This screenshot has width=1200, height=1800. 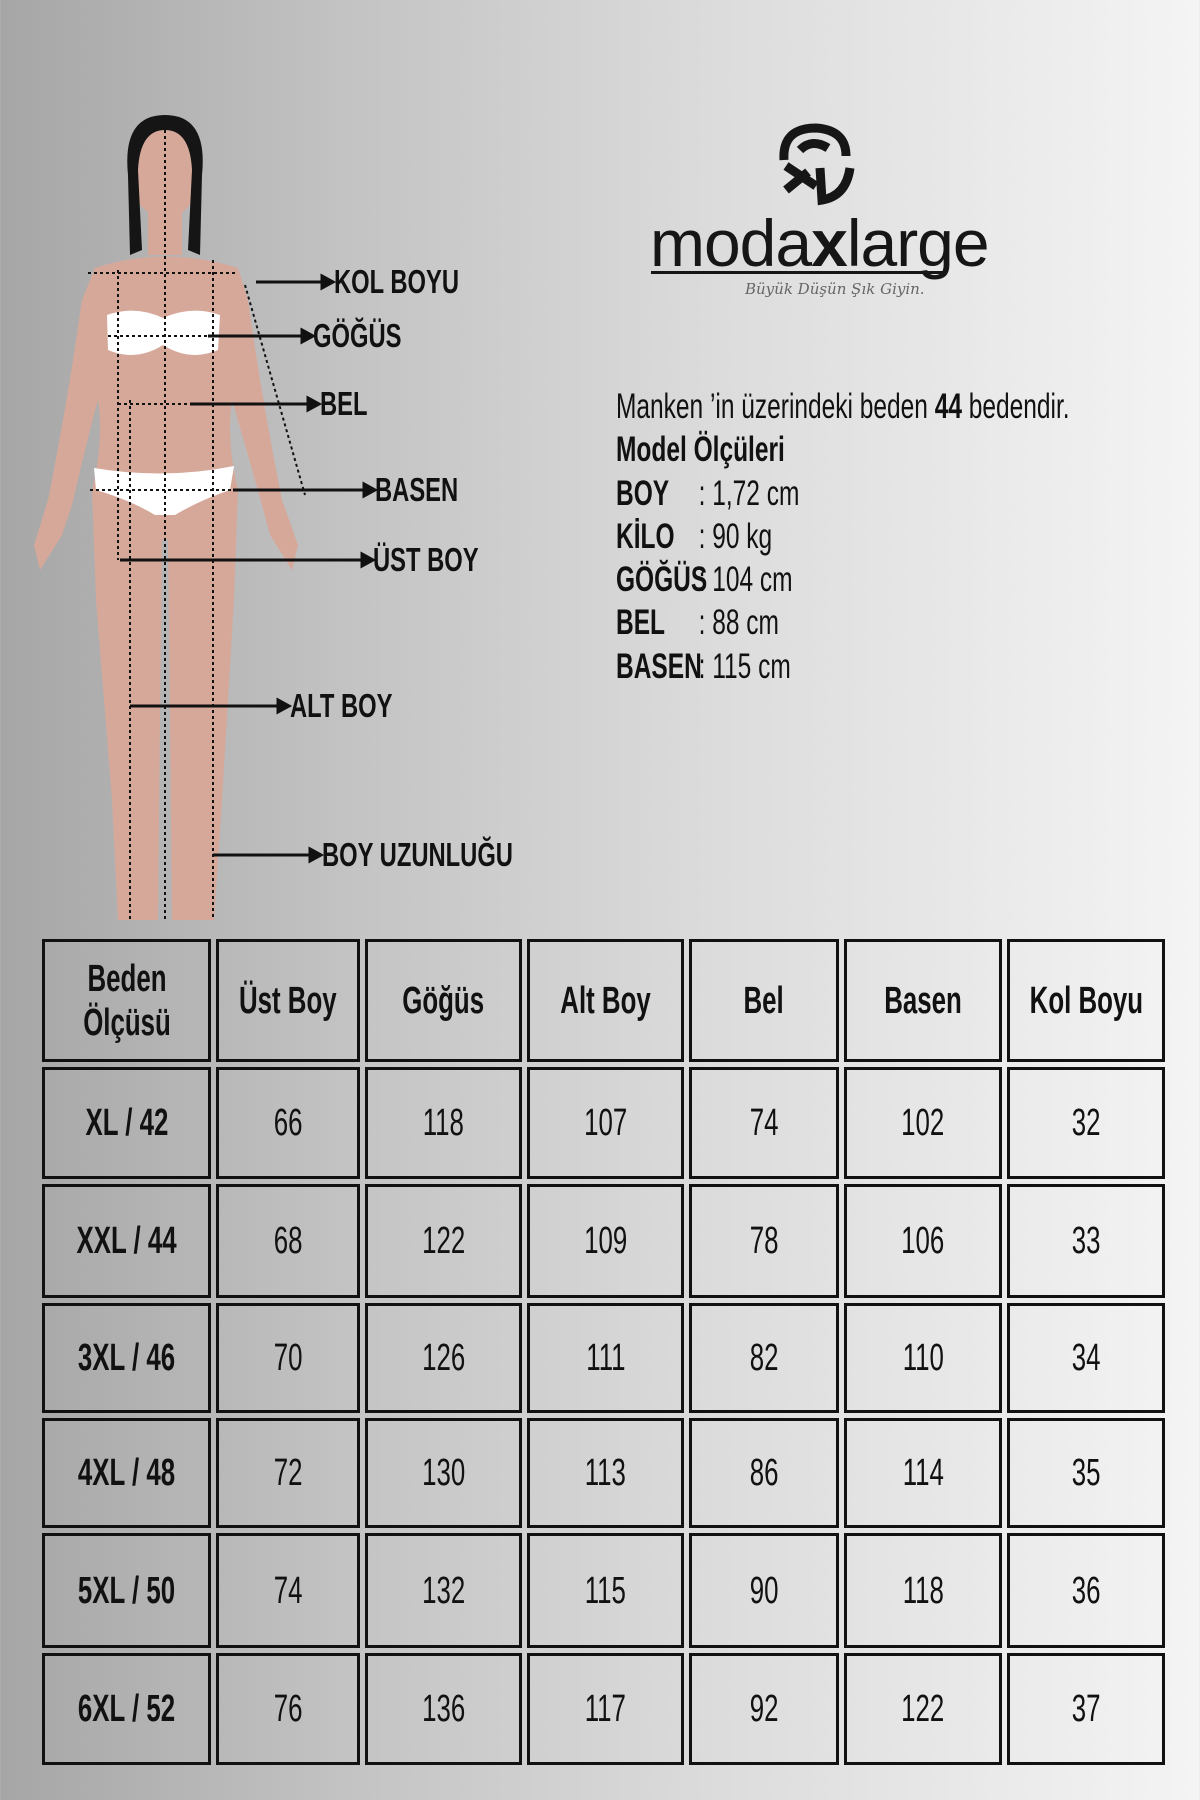 What do you see at coordinates (288, 1709) in the screenshot?
I see `table-cell: 76` at bounding box center [288, 1709].